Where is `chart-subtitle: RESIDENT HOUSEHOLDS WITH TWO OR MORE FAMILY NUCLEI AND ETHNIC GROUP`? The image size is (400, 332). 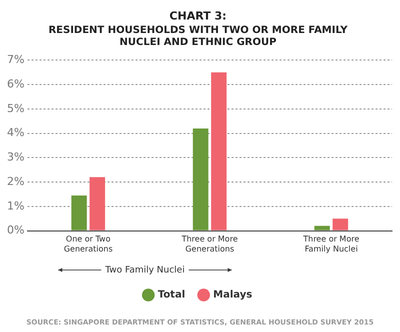
chart-subtitle: RESIDENT HOUSEHOLDS WITH TWO OR MORE FAMILY NUCLEI AND ETHNIC GROUP is located at coordinates (198, 36).